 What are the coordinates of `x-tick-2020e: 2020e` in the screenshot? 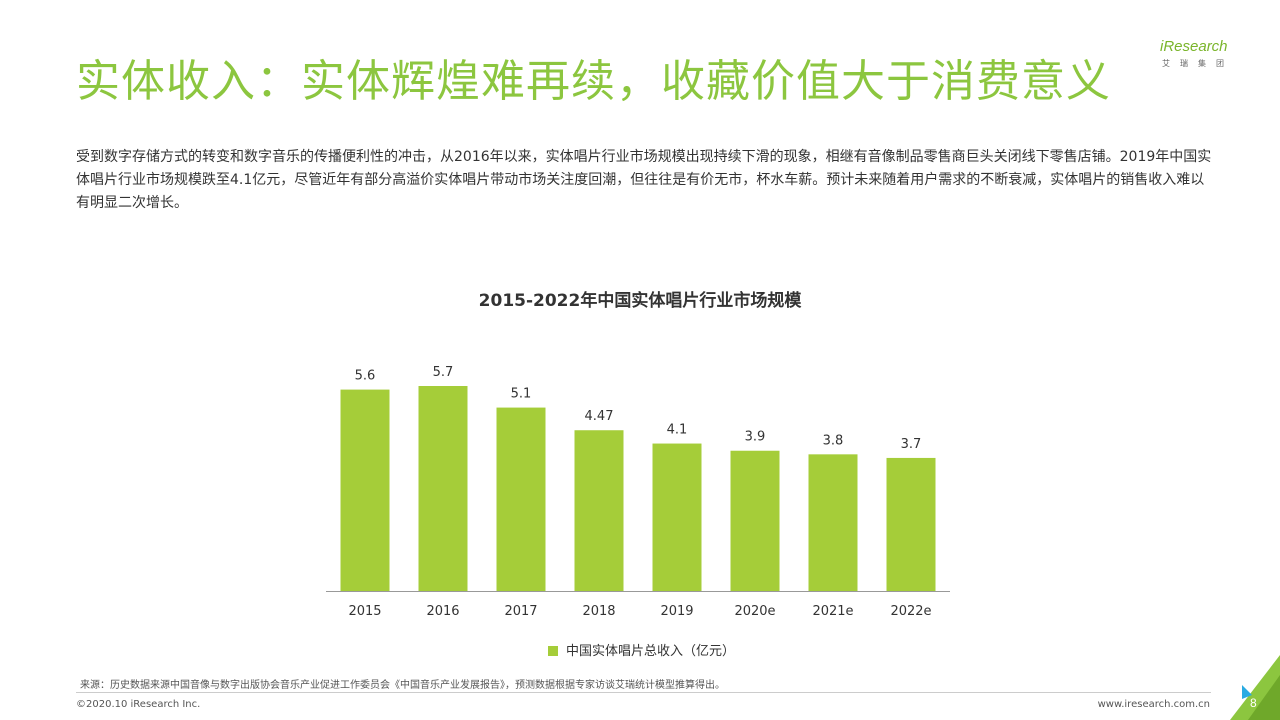 It's located at (754, 611).